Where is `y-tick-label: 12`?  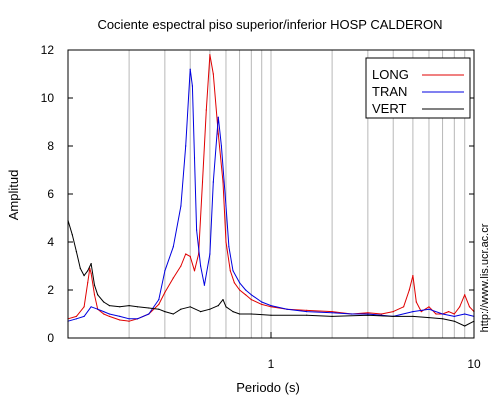
y-tick-label: 12 is located at coordinates (48, 50).